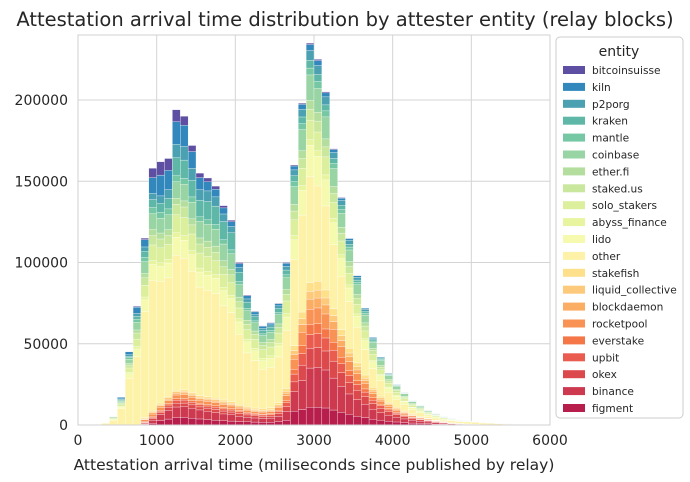 The image size is (690, 482). Describe the element at coordinates (619, 52) in the screenshot. I see `legend-title: entity` at that location.